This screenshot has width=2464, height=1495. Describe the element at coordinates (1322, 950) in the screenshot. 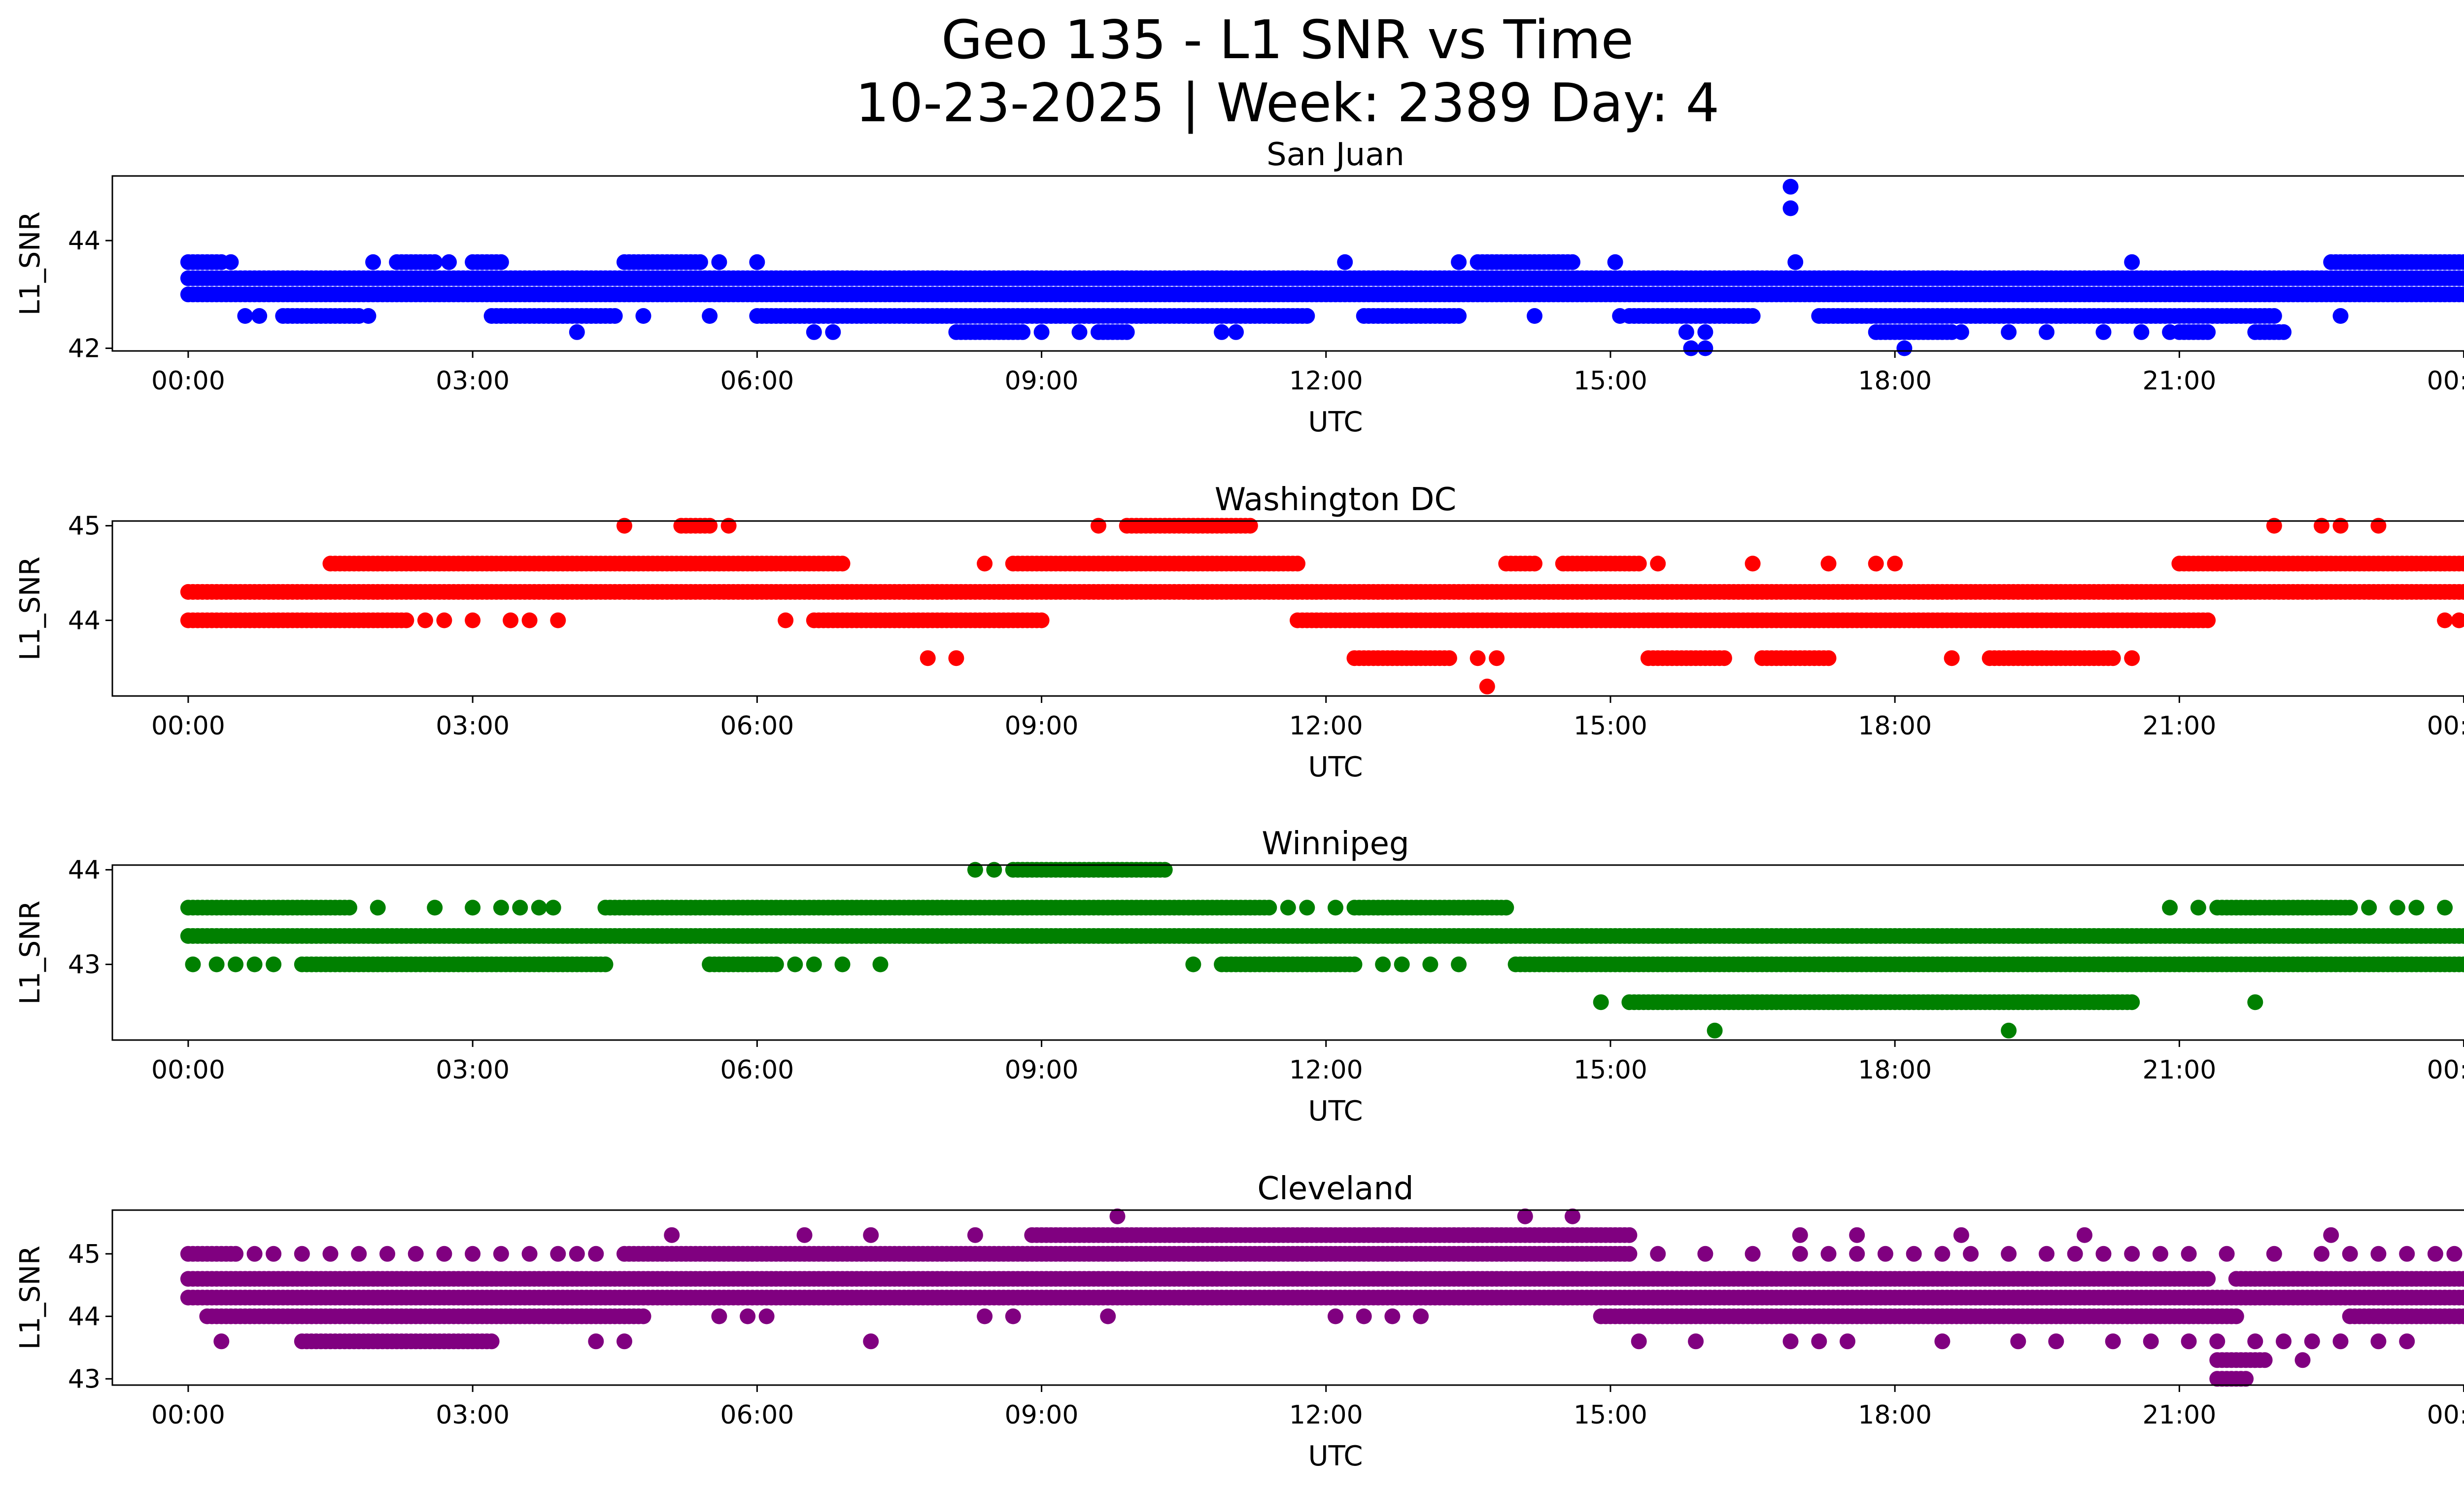

I see `data-points-winnipeg` at that location.